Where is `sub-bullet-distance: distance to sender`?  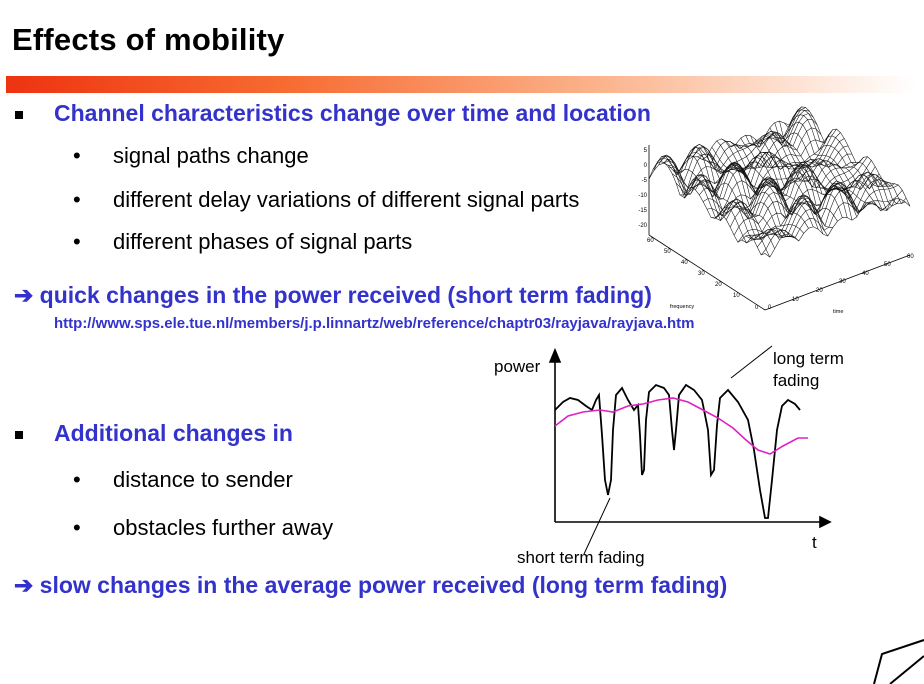 sub-bullet-distance: distance to sender is located at coordinates (203, 479).